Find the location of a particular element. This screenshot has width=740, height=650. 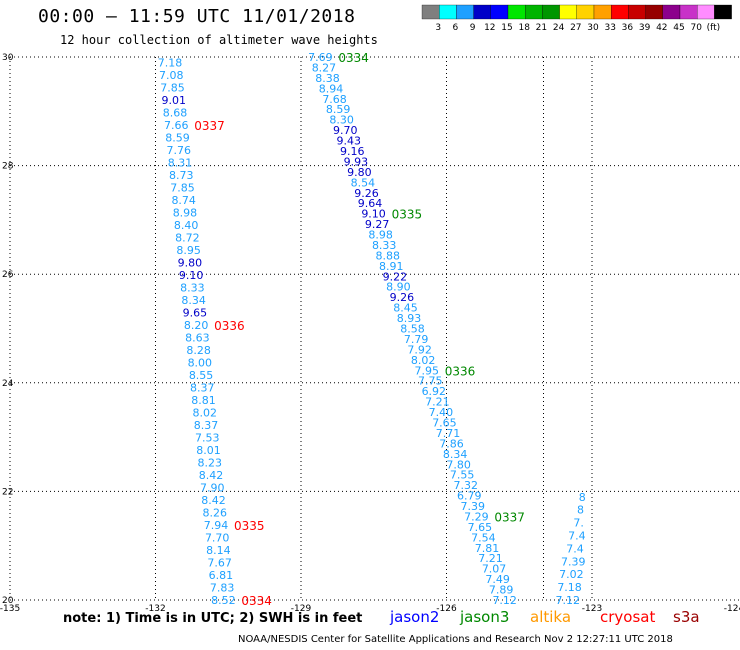

swh-value-label: 7.85 is located at coordinates (172, 87).